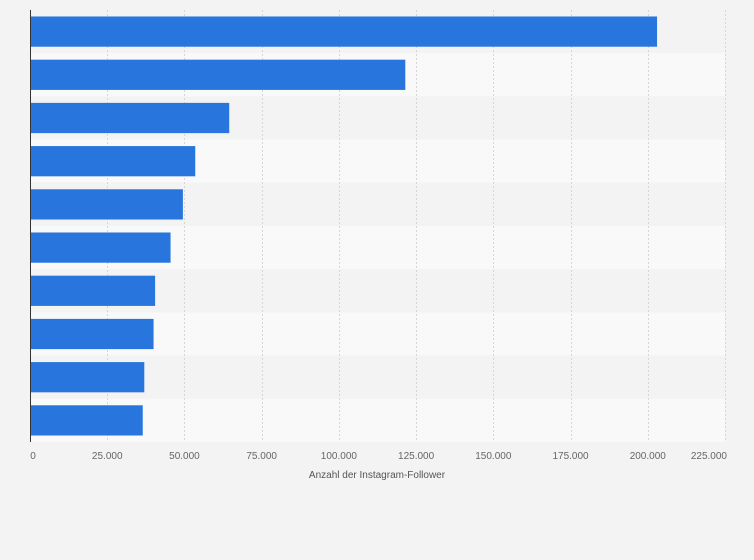 The image size is (754, 560). I want to click on x-axis-title: Anzahl der Instagram-Follower, so click(377, 475).